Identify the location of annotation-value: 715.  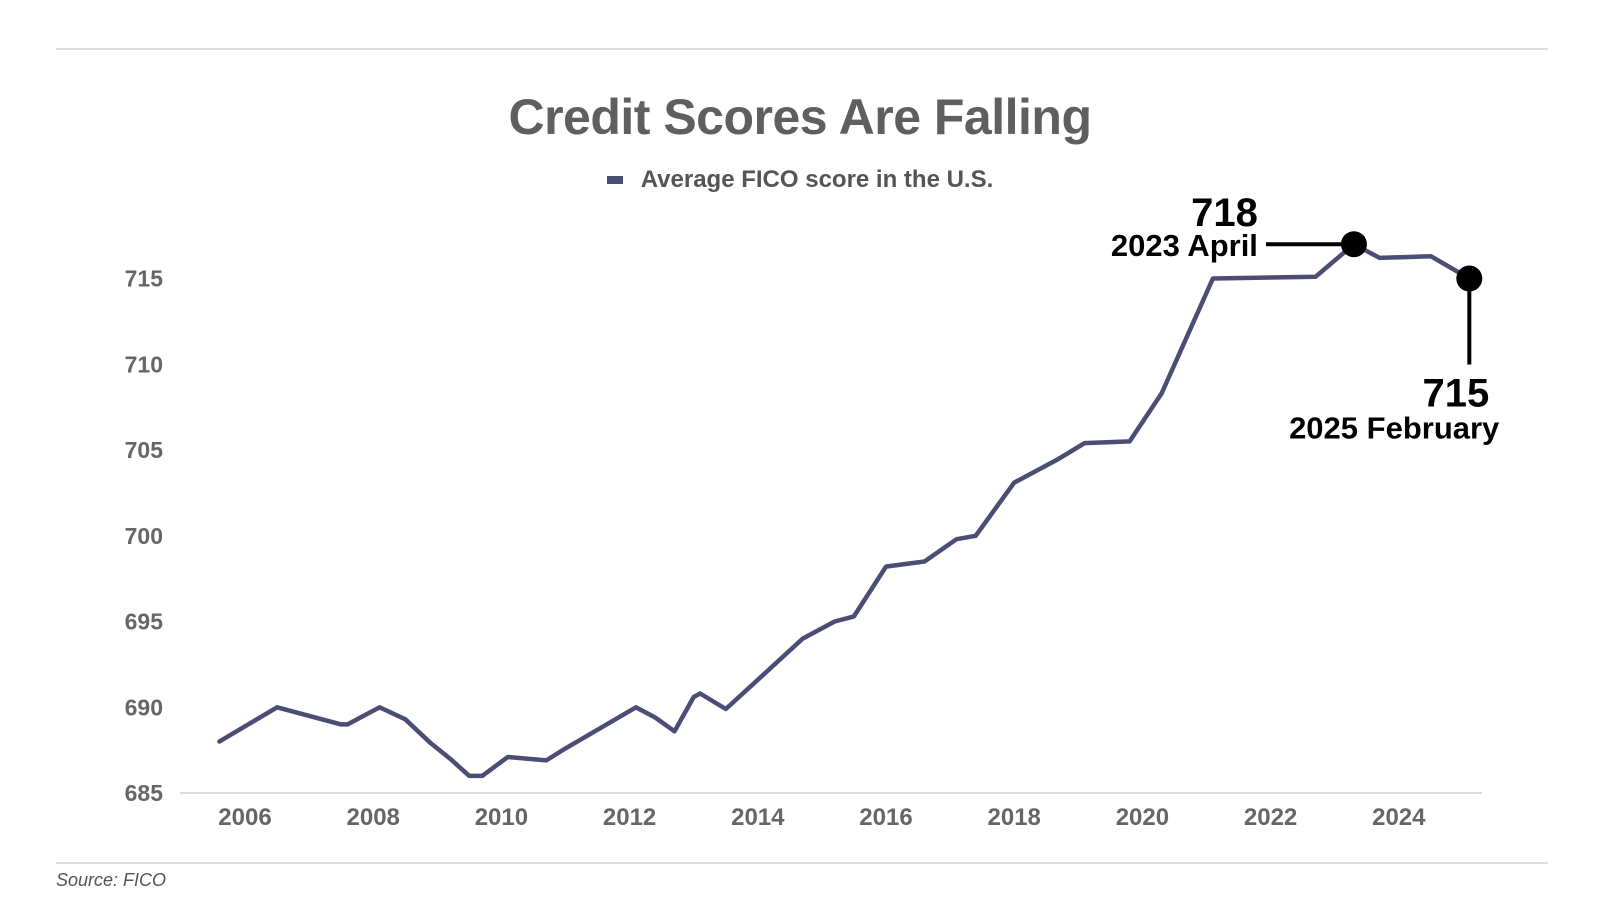
(1456, 394).